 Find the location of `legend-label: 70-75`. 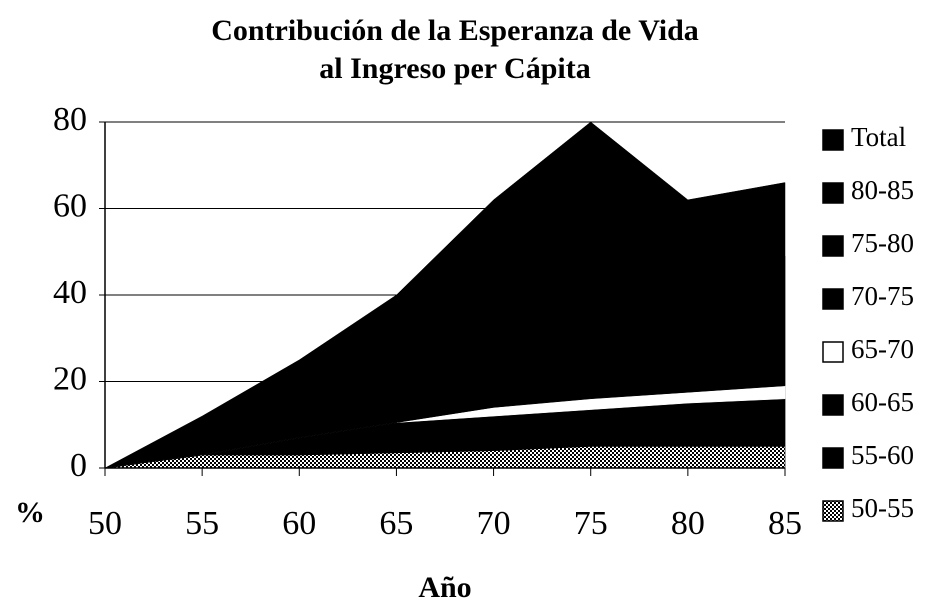

legend-label: 70-75 is located at coordinates (882, 296).